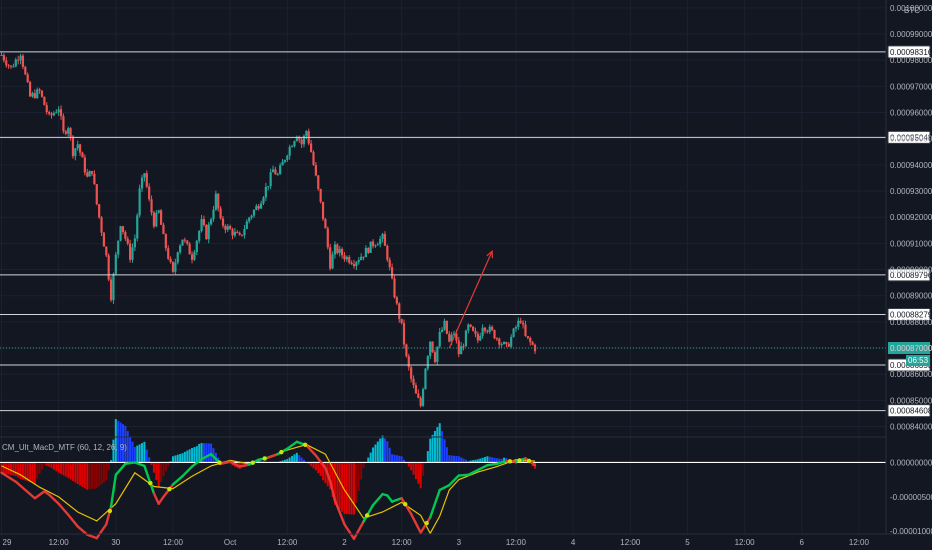 The image size is (932, 550). Describe the element at coordinates (911, 497) in the screenshot. I see `macd-axis: 0.00000000 -0.00000500 -0.00001000` at that location.